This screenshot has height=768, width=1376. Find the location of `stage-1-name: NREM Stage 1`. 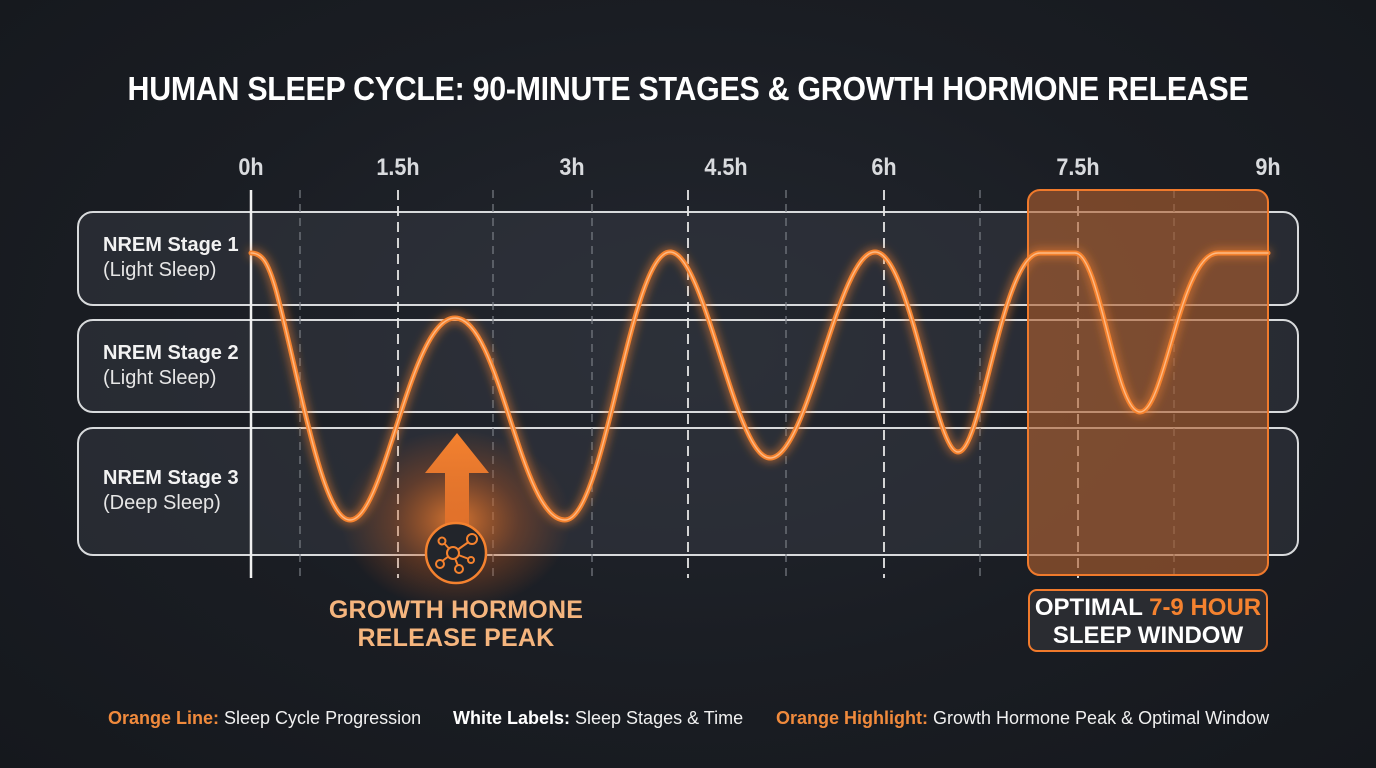

stage-1-name: NREM Stage 1 is located at coordinates (171, 245).